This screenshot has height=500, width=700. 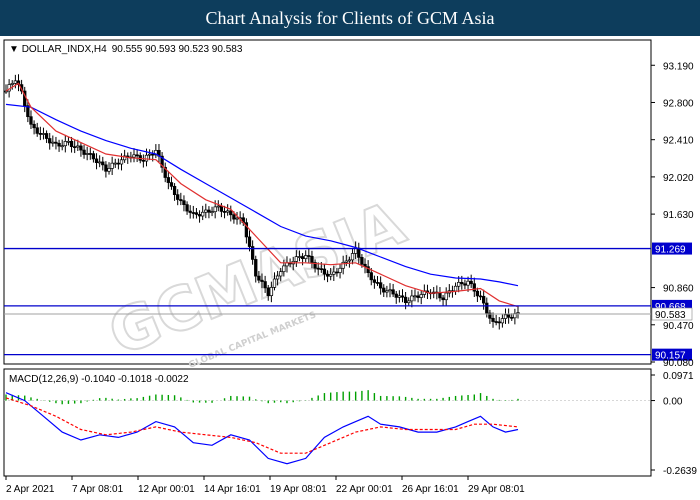 What do you see at coordinates (680, 471) in the screenshot?
I see `macd-tick-label: -0.2639` at bounding box center [680, 471].